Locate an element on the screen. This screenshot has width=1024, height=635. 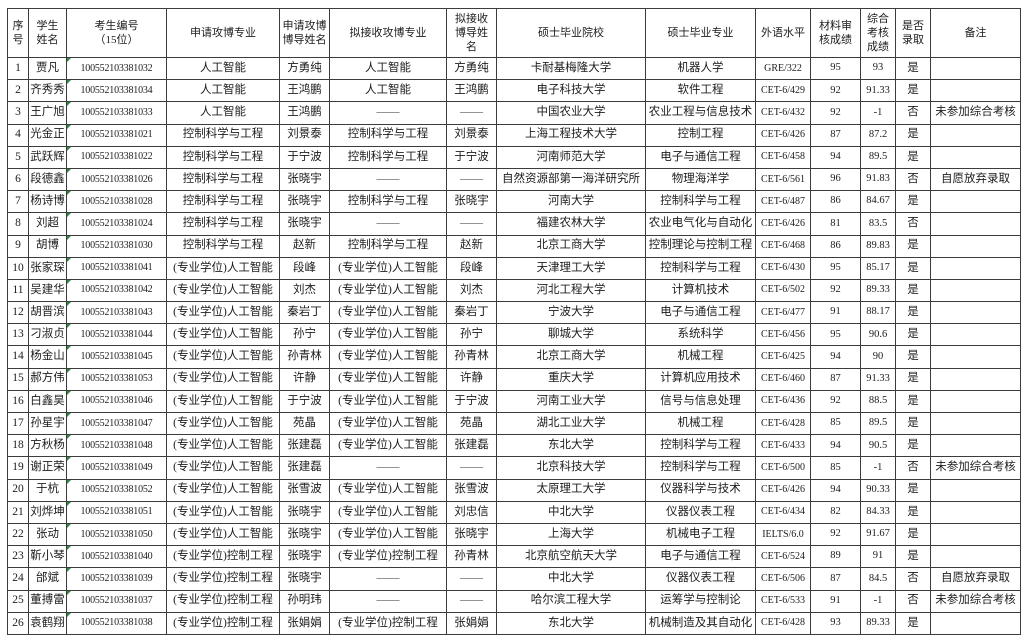
cell-student-name: 胡晋滨 is located at coordinates (47, 313).